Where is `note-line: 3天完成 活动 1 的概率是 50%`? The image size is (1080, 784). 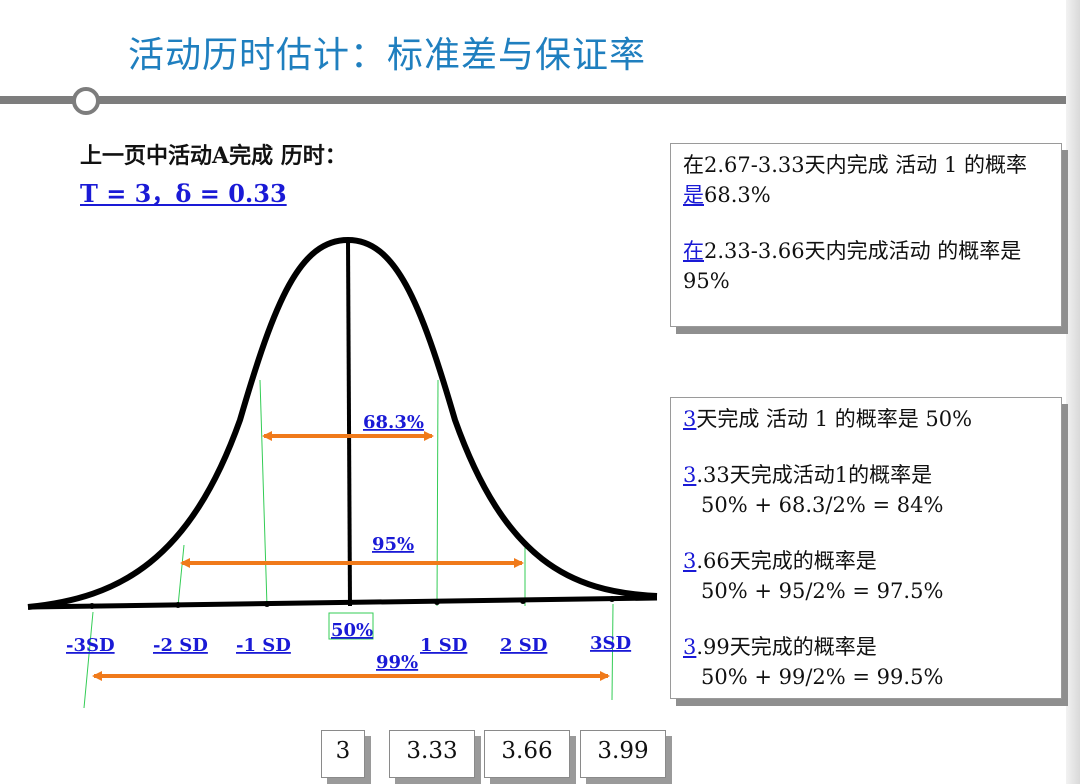
note-line: 3天完成 活动 1 的概率是 50% is located at coordinates (828, 419).